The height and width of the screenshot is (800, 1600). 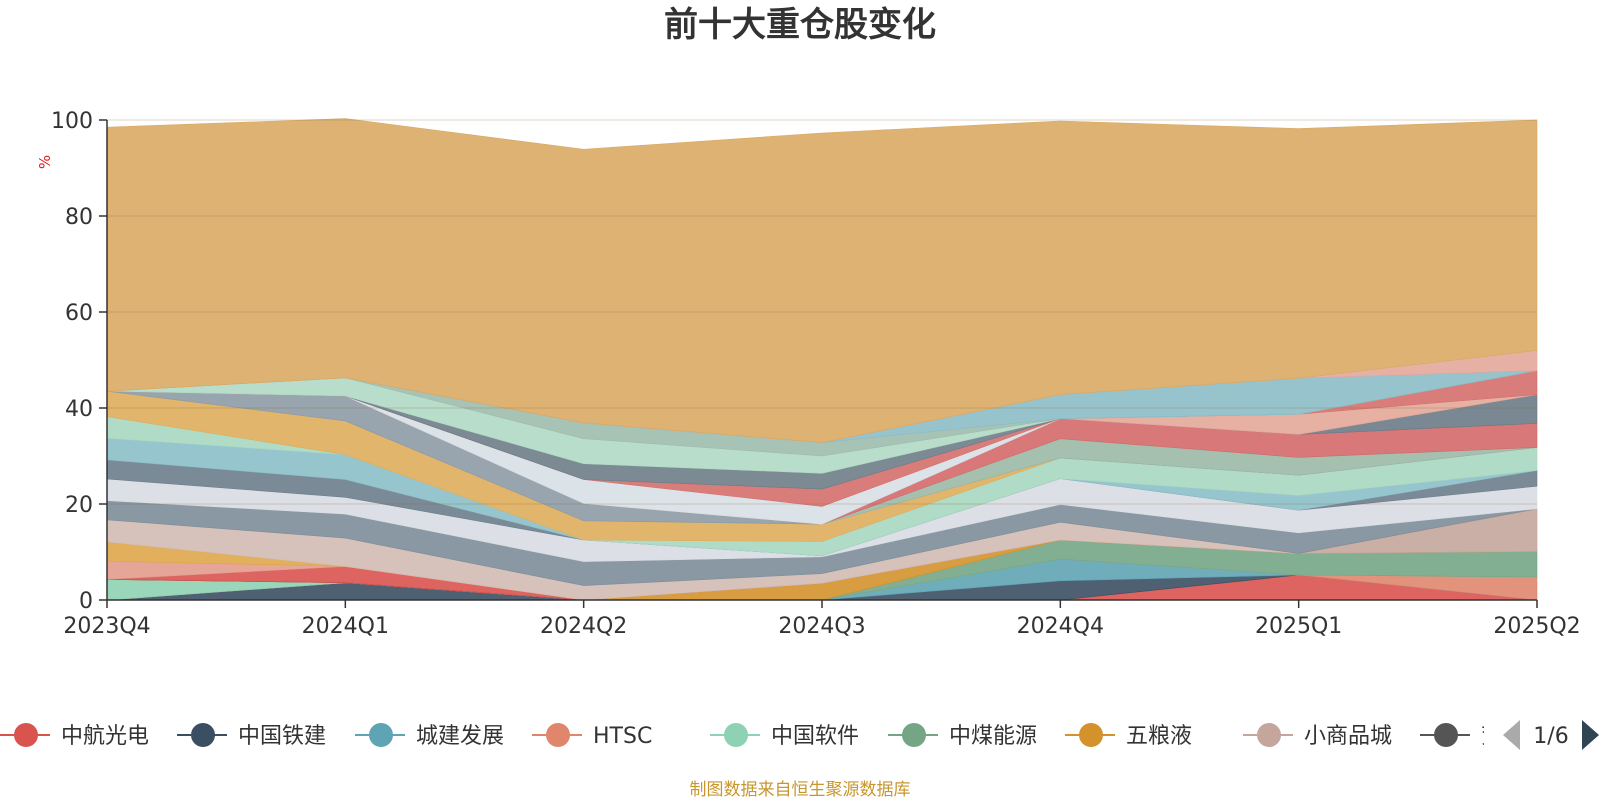 What do you see at coordinates (1536, 626) in the screenshot?
I see `x-tick-label: 2025Q2` at bounding box center [1536, 626].